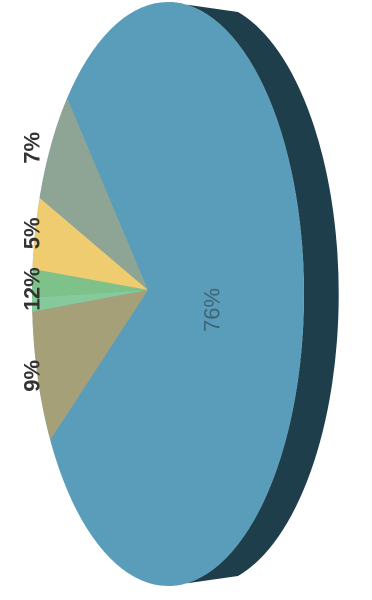 This screenshot has width=372, height=600. I want to click on slice-label-76: 76%, so click(212, 310).